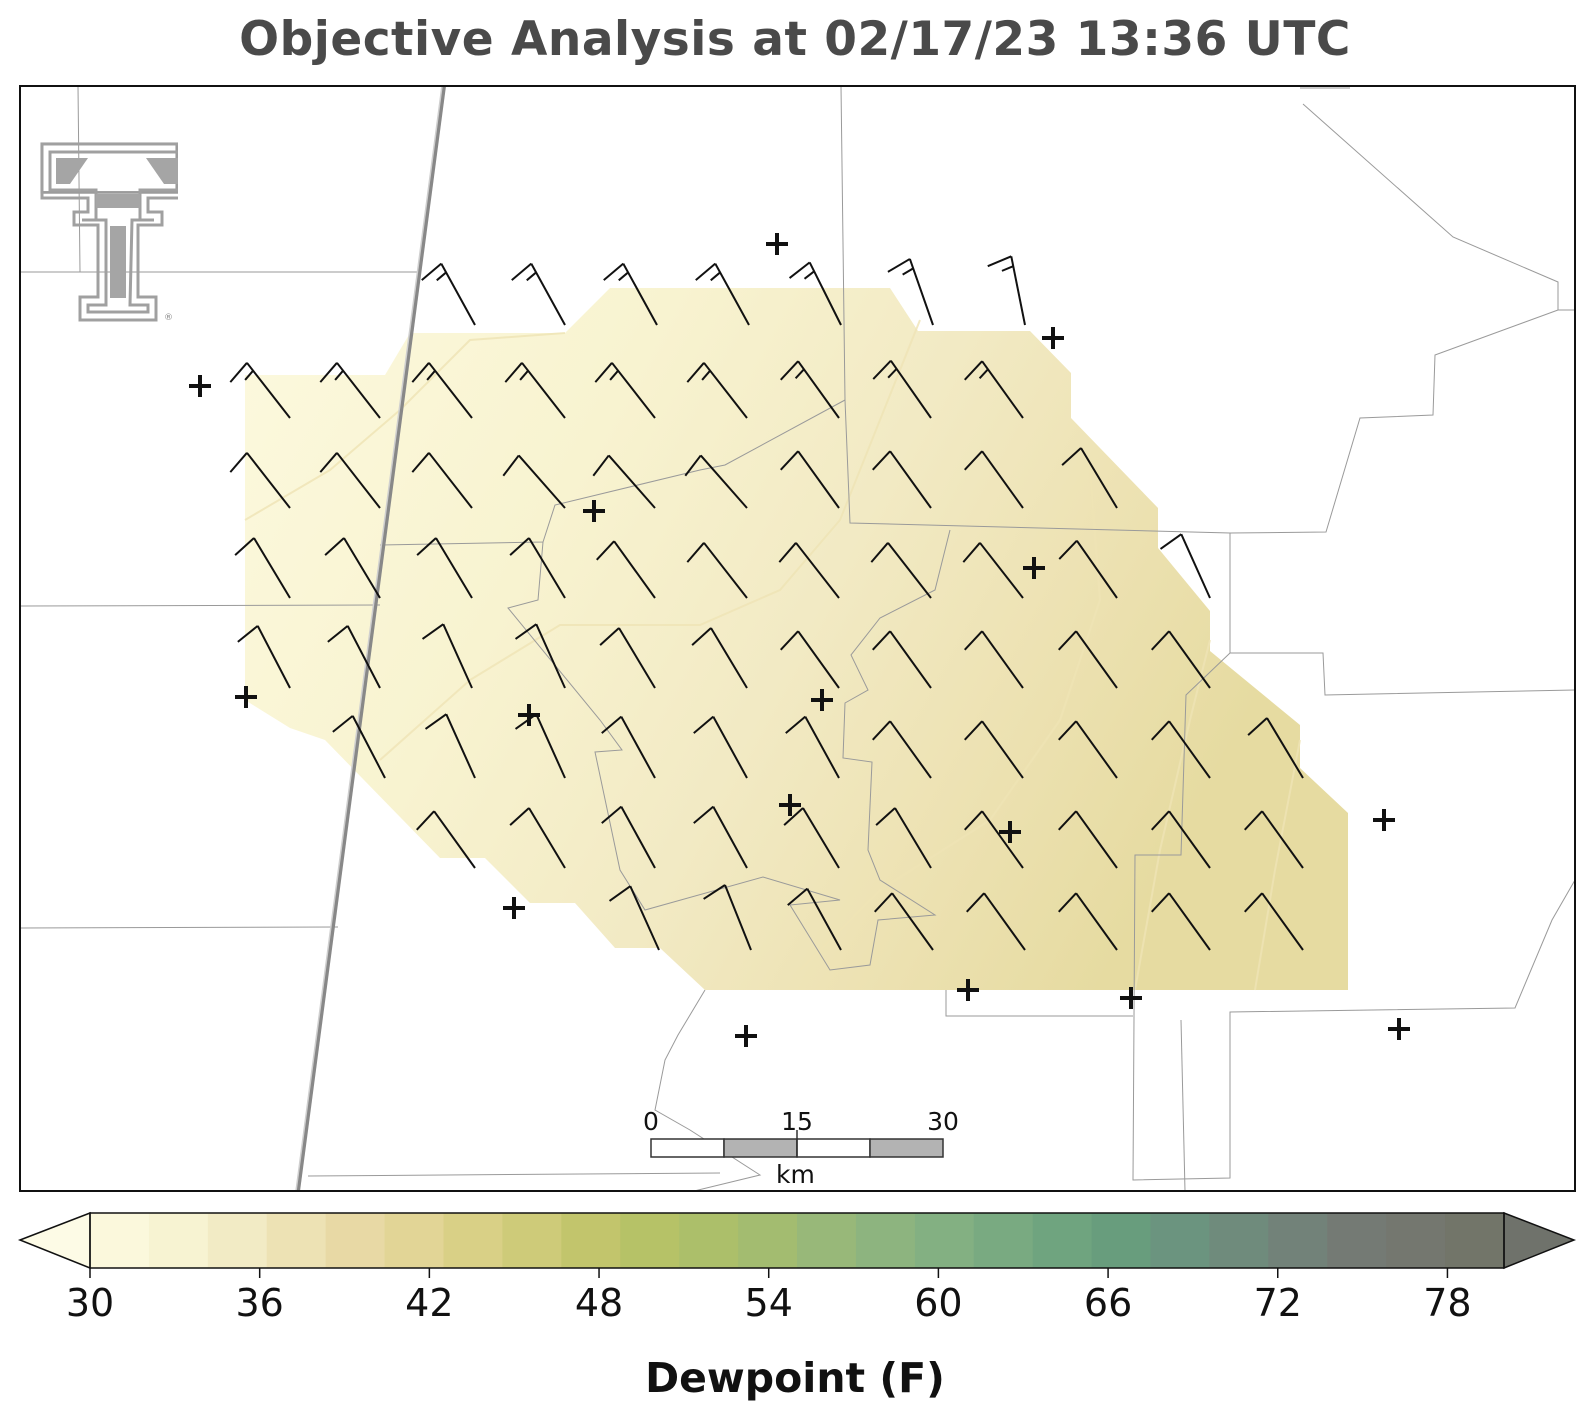 The width and height of the screenshot is (1590, 1421). Describe the element at coordinates (769, 1303) in the screenshot. I see `colorbar-tick-label: 54` at that location.